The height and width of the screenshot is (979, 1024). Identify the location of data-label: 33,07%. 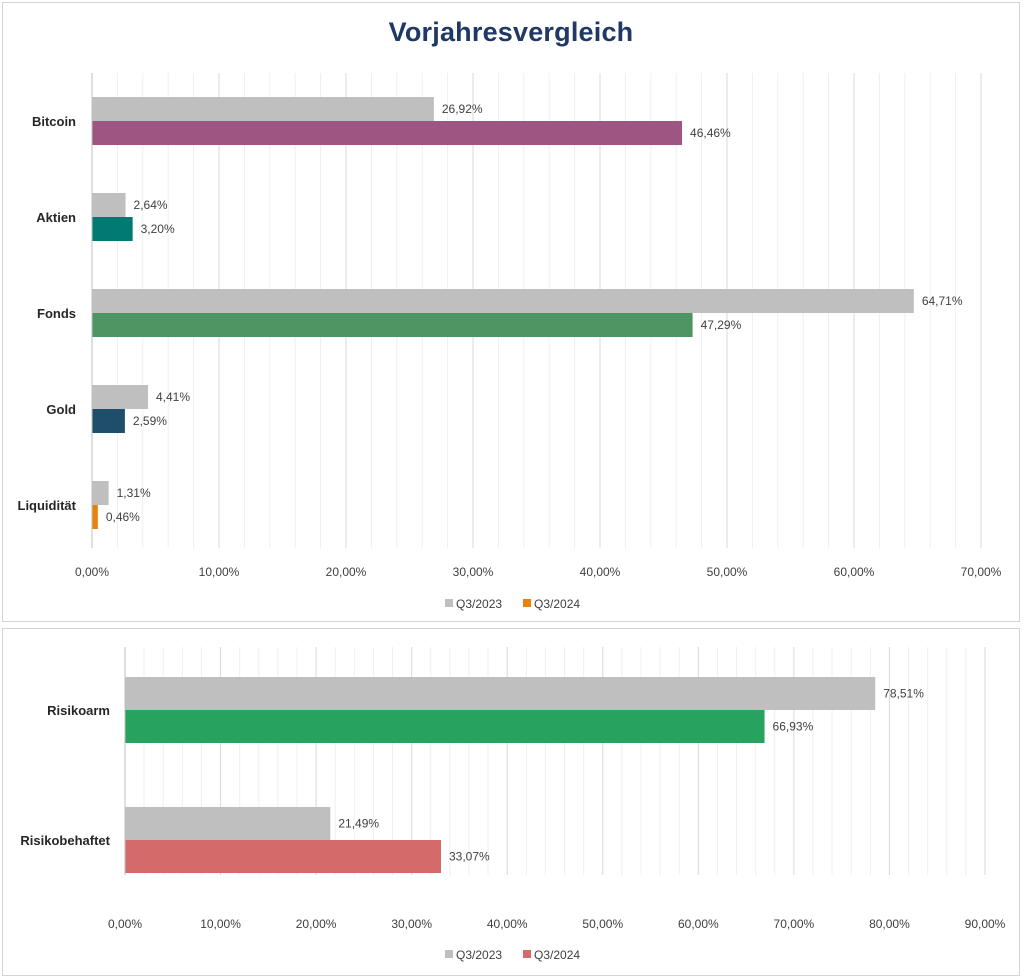
(469, 857).